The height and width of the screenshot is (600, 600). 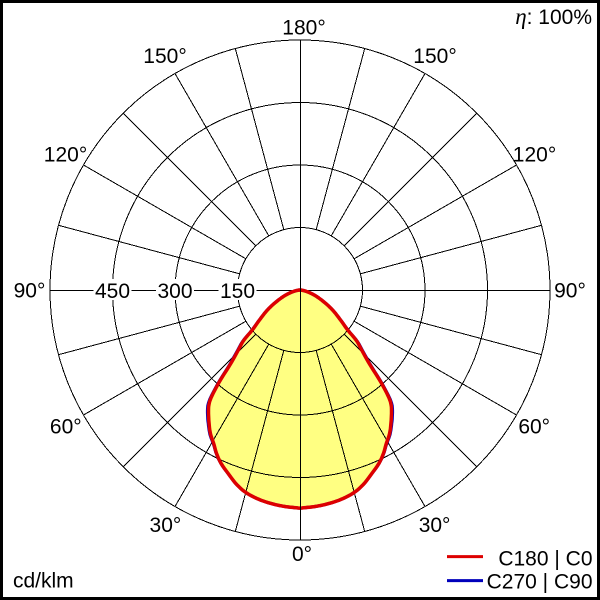 What do you see at coordinates (540, 582) in the screenshot?
I see `svg-text: C270 | C90` at bounding box center [540, 582].